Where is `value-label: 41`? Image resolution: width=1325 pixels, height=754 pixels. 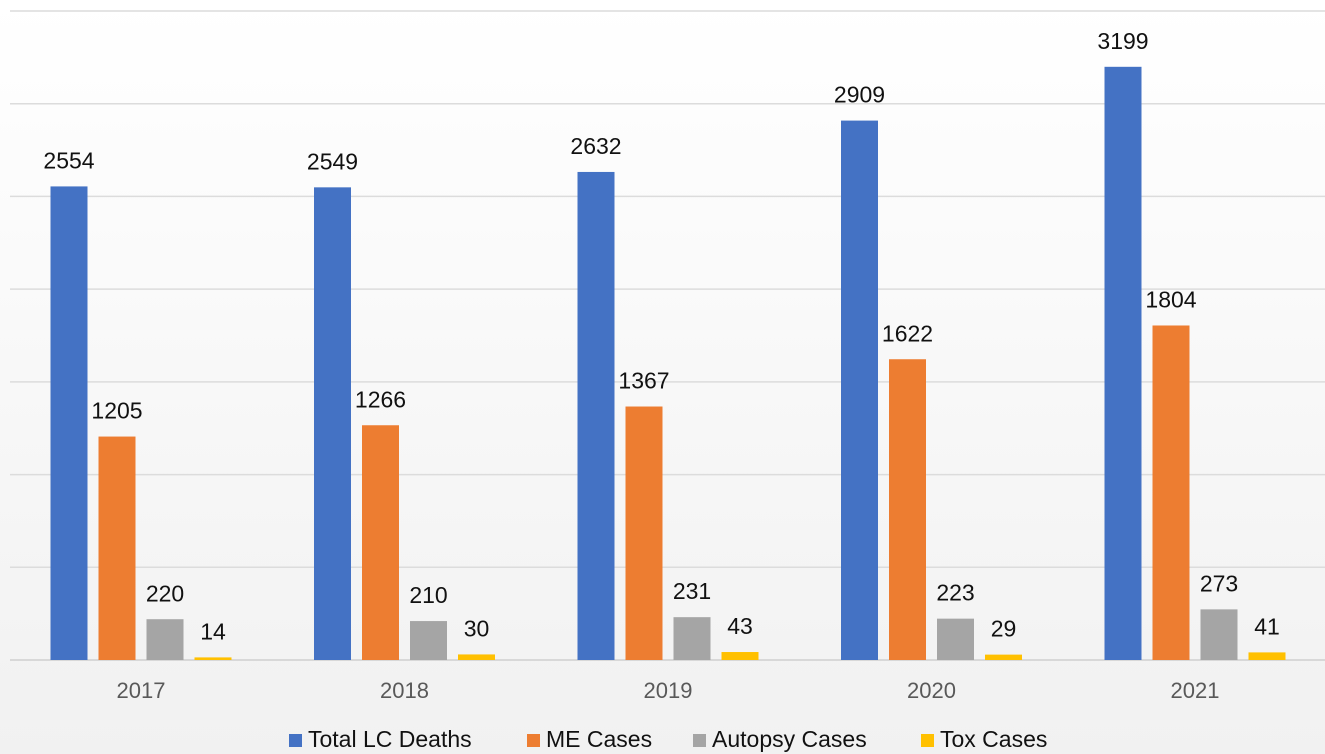 value-label: 41 is located at coordinates (1267, 626).